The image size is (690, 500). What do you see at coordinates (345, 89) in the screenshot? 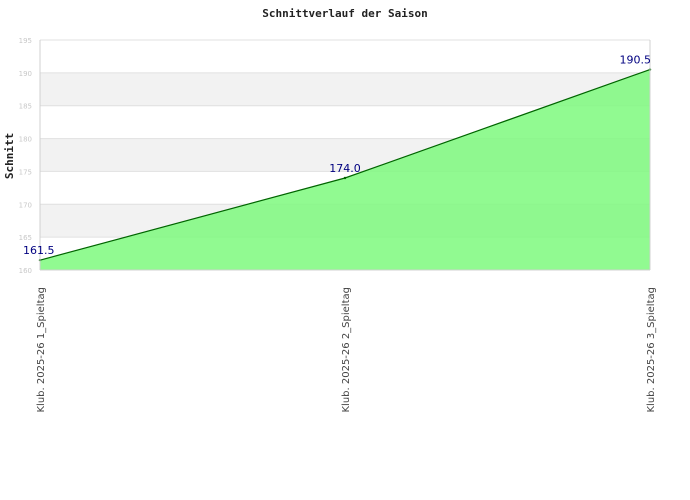
I see `background-band` at bounding box center [345, 89].